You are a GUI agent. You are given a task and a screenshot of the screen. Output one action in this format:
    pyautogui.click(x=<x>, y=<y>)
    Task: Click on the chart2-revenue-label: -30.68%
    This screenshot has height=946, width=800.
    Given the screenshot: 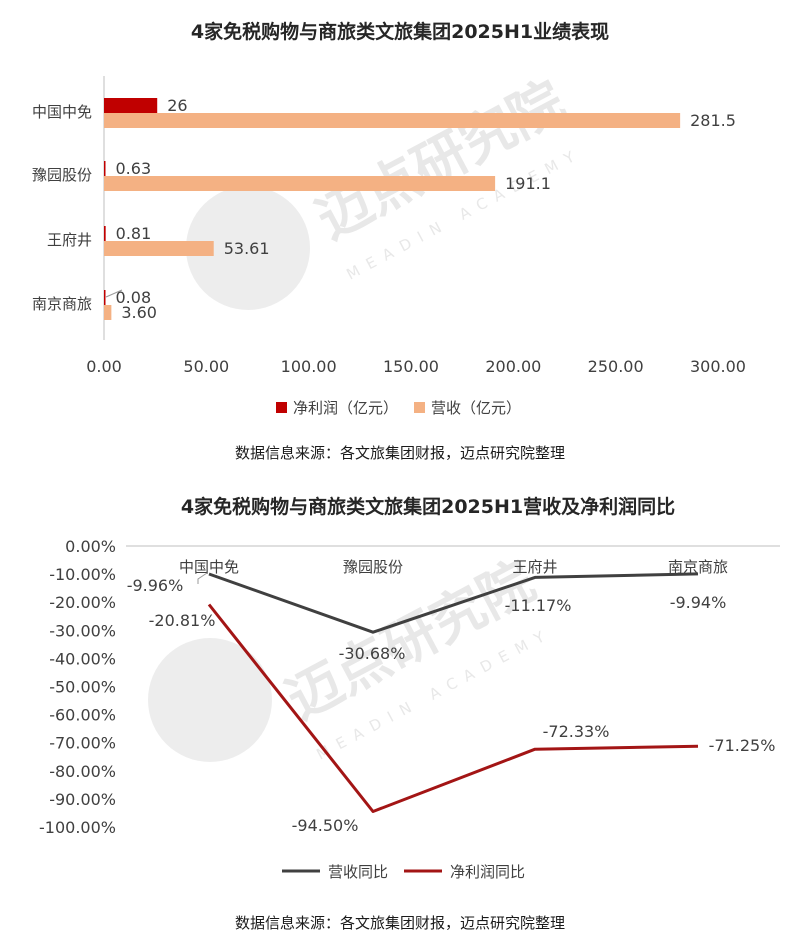 What is the action you would take?
    pyautogui.click(x=372, y=653)
    